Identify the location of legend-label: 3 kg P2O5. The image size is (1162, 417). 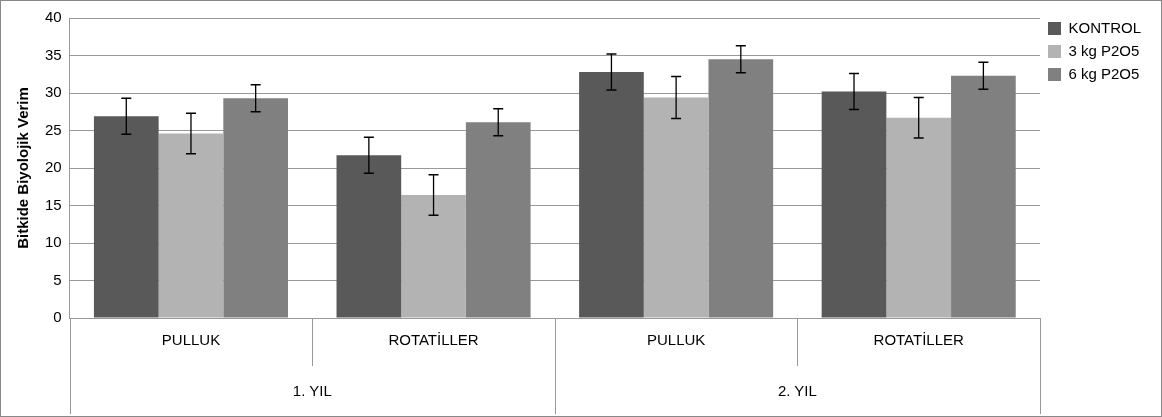
(1104, 50).